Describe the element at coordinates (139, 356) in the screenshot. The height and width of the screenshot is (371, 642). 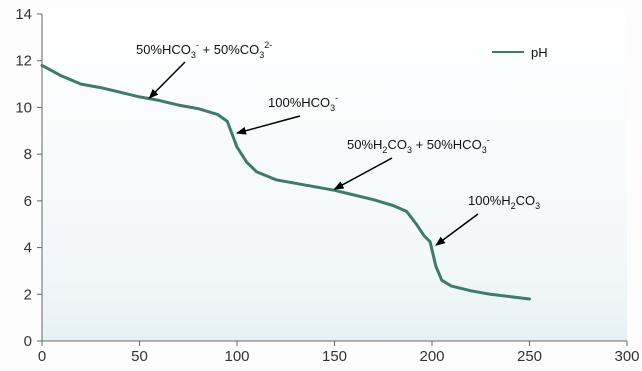
I see `x-tick-label: 50` at that location.